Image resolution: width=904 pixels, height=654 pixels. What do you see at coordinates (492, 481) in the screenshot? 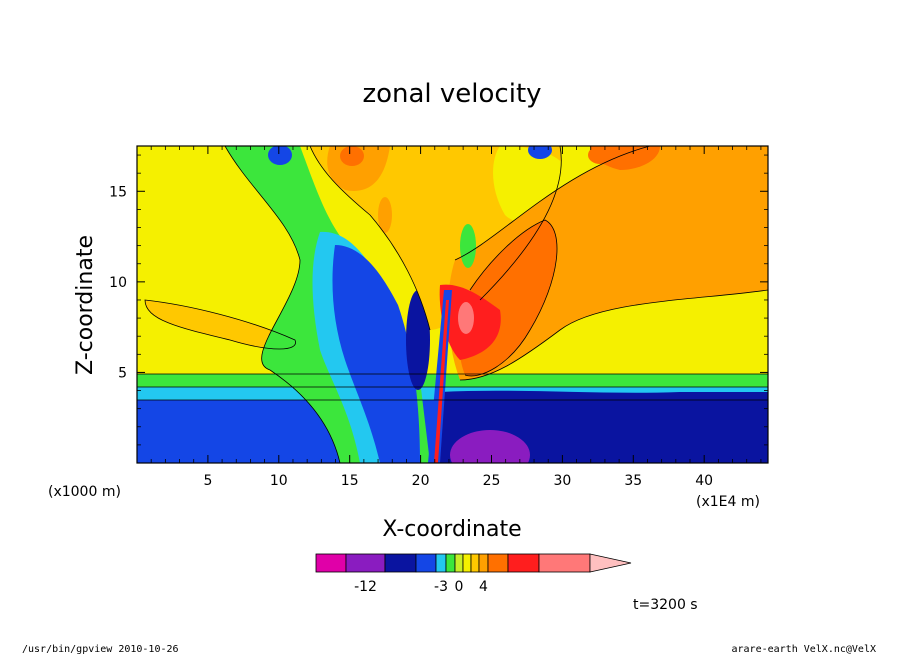
I see `x-tick-label: 25` at bounding box center [492, 481].